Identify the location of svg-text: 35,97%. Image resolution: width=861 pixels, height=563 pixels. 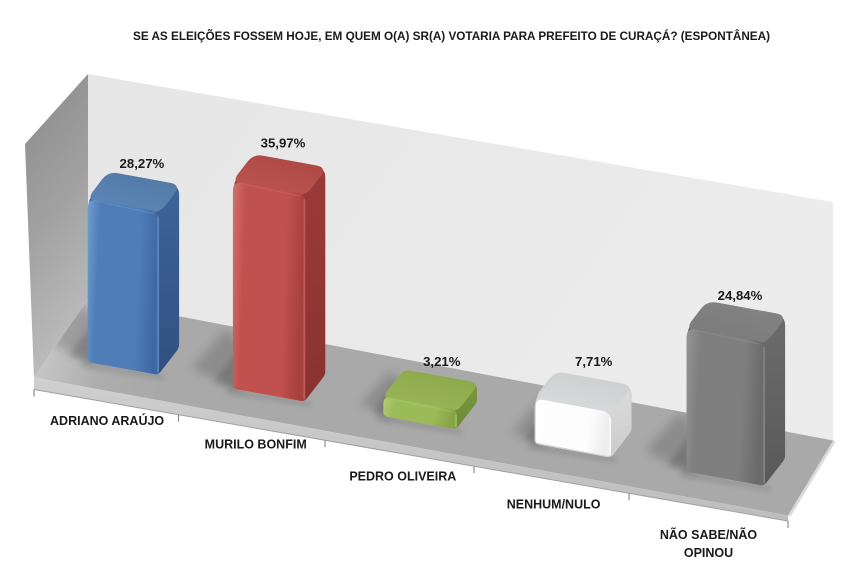
(283, 143).